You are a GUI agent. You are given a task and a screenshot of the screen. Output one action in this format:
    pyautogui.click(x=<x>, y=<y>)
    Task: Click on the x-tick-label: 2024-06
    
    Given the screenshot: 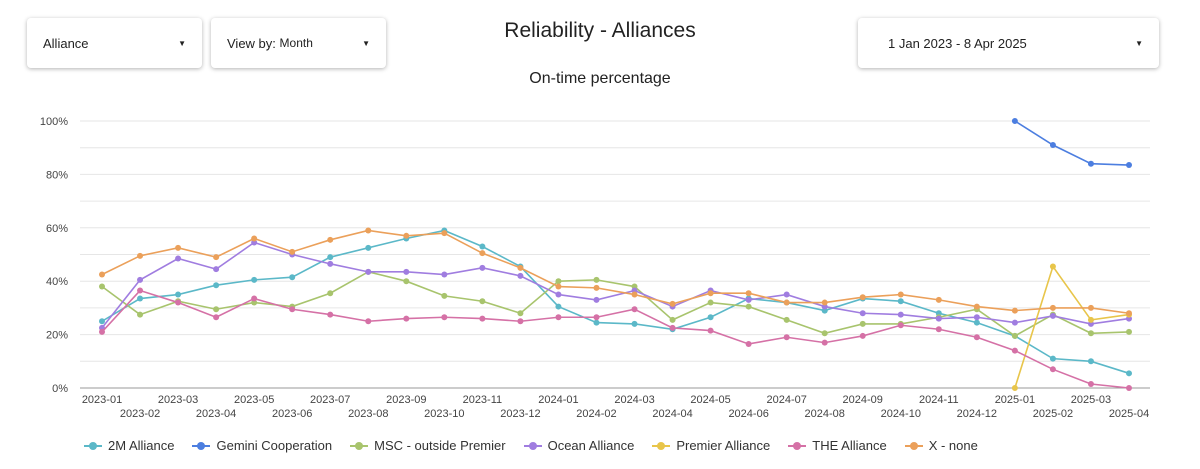 What is the action you would take?
    pyautogui.click(x=748, y=414)
    